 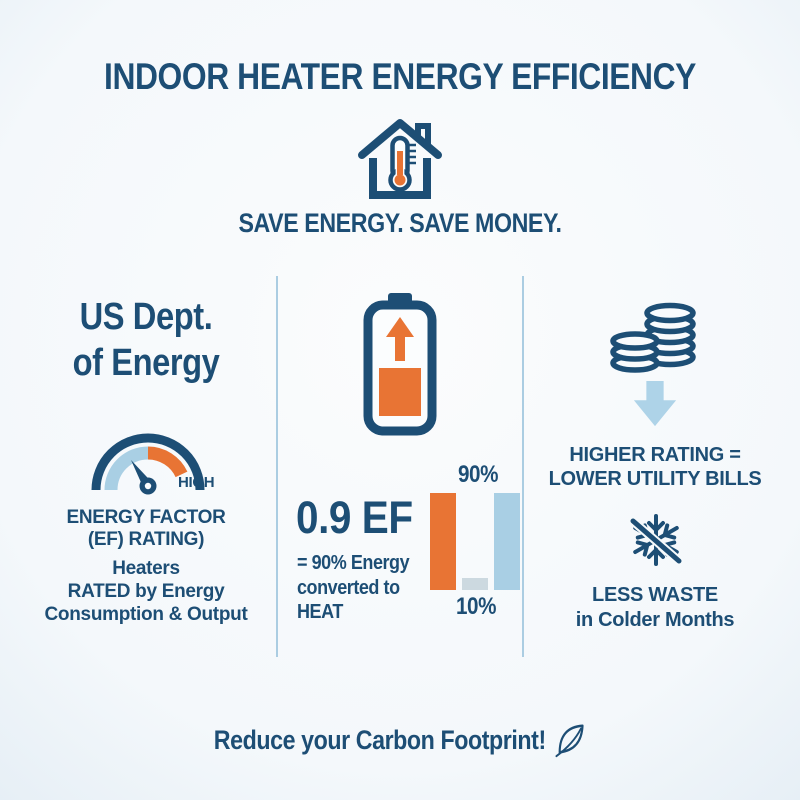 I want to click on bar-waste, so click(x=475, y=584).